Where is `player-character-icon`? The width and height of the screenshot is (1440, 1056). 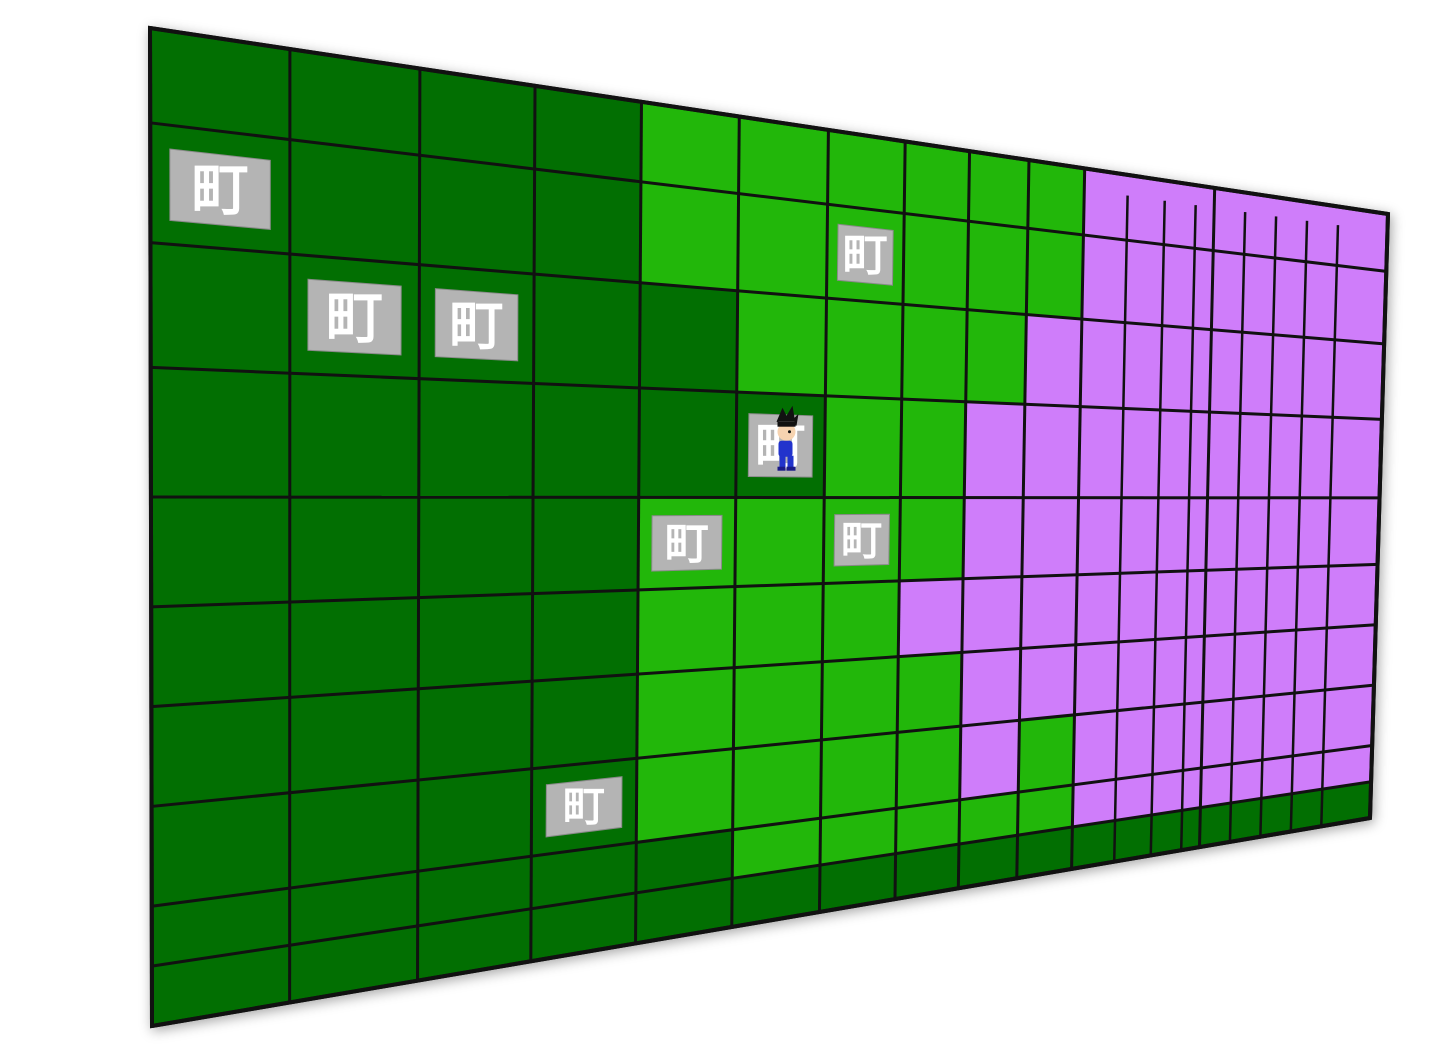 player-character-icon is located at coordinates (787, 438).